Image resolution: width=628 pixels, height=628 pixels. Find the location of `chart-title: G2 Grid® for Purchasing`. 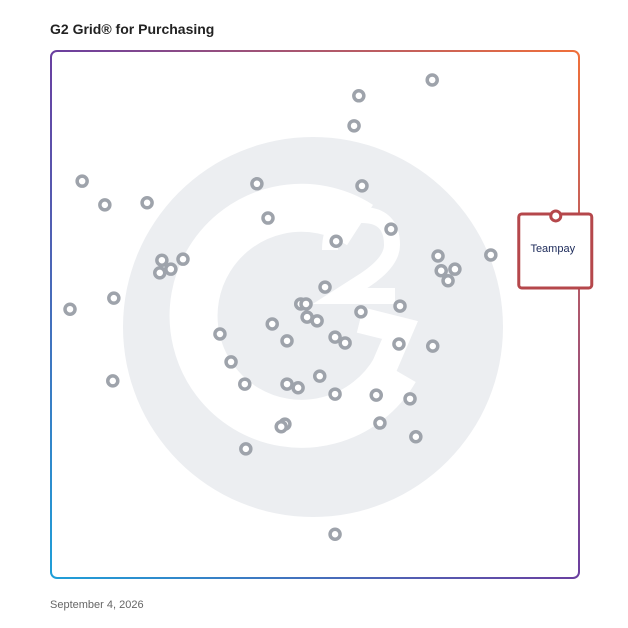

chart-title: G2 Grid® for Purchasing is located at coordinates (132, 29).